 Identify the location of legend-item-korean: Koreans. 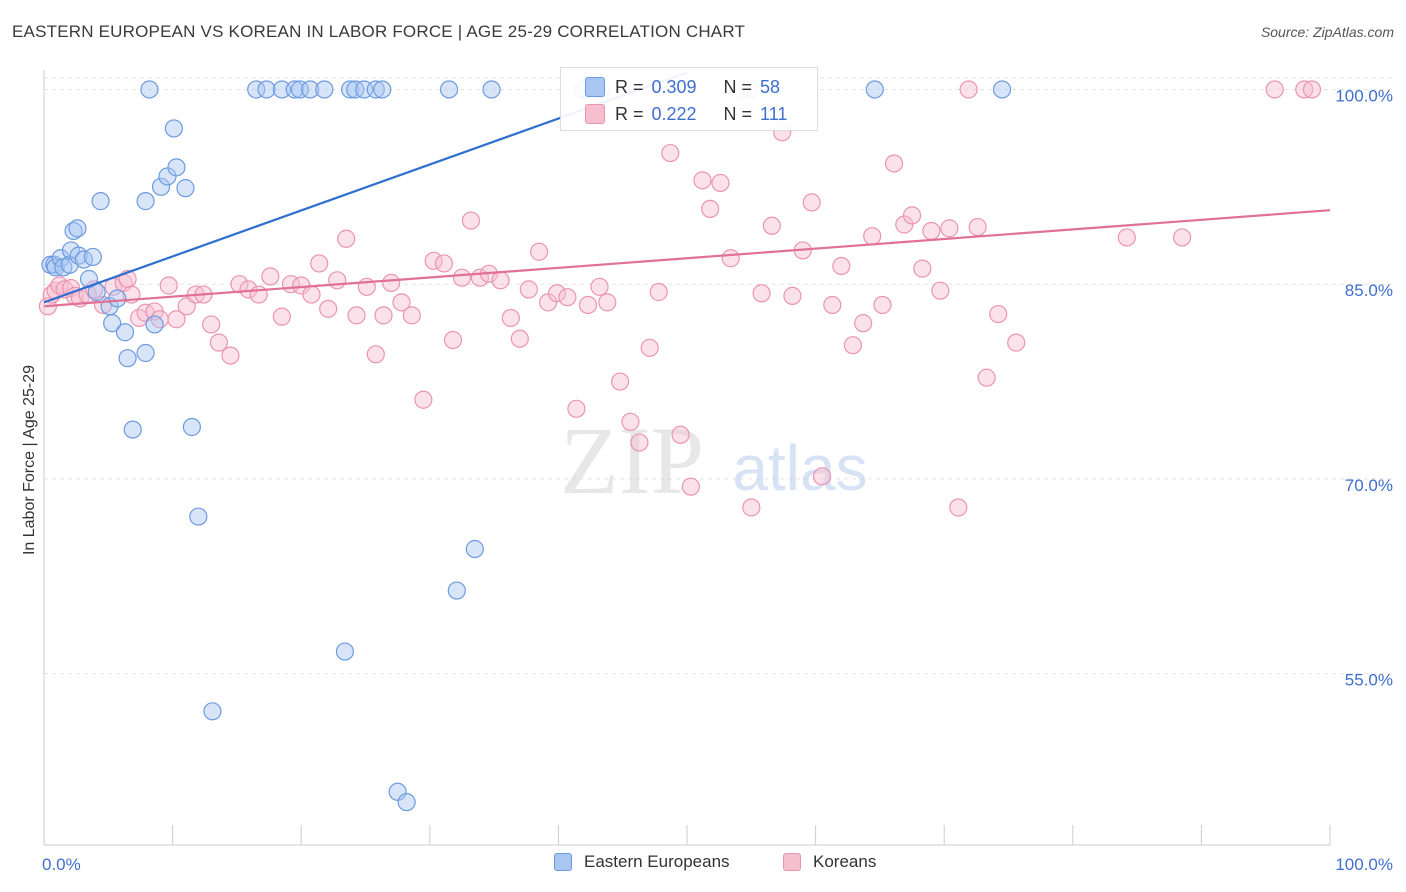
(829, 862).